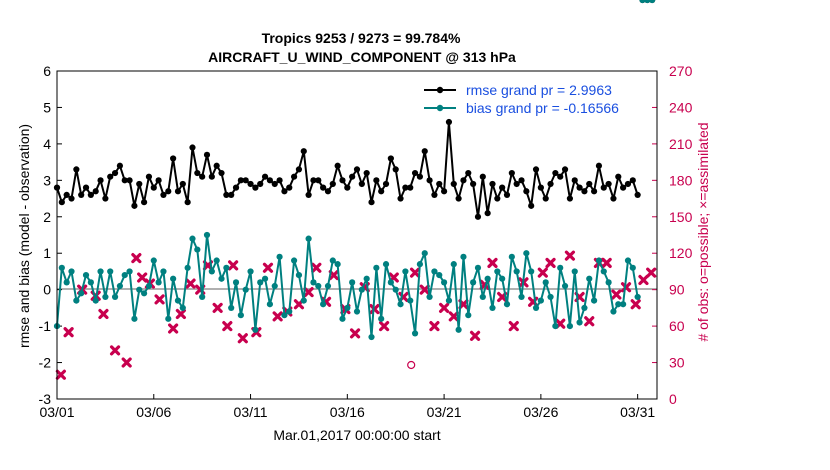 Image resolution: width=830 pixels, height=470 pixels. What do you see at coordinates (56, 412) in the screenshot?
I see `x-tick-label: 03/01` at bounding box center [56, 412].